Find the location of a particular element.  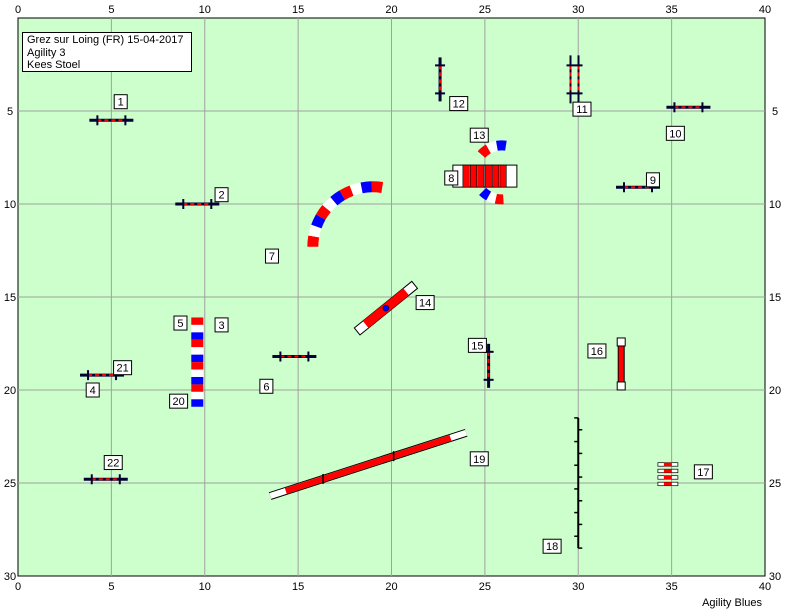

x-tick-bottom: 35 is located at coordinates (672, 587).